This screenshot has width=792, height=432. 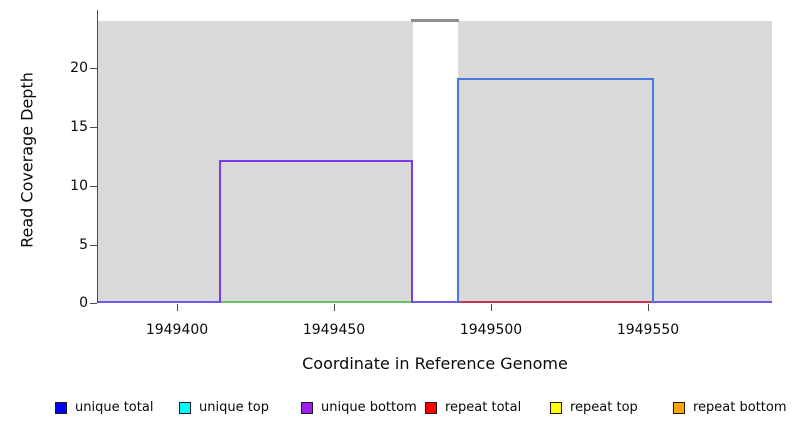 What do you see at coordinates (431, 407) in the screenshot?
I see `repeat-total-swatch-icon` at bounding box center [431, 407].